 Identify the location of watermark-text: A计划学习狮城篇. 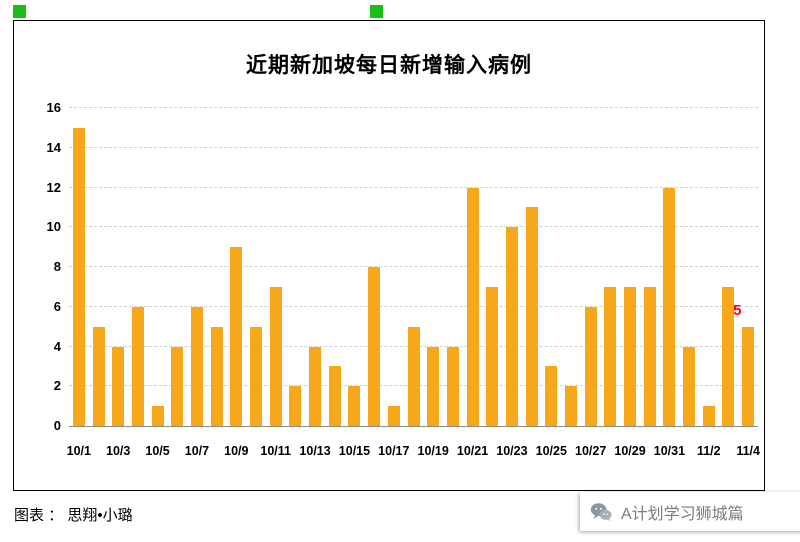
(682, 514).